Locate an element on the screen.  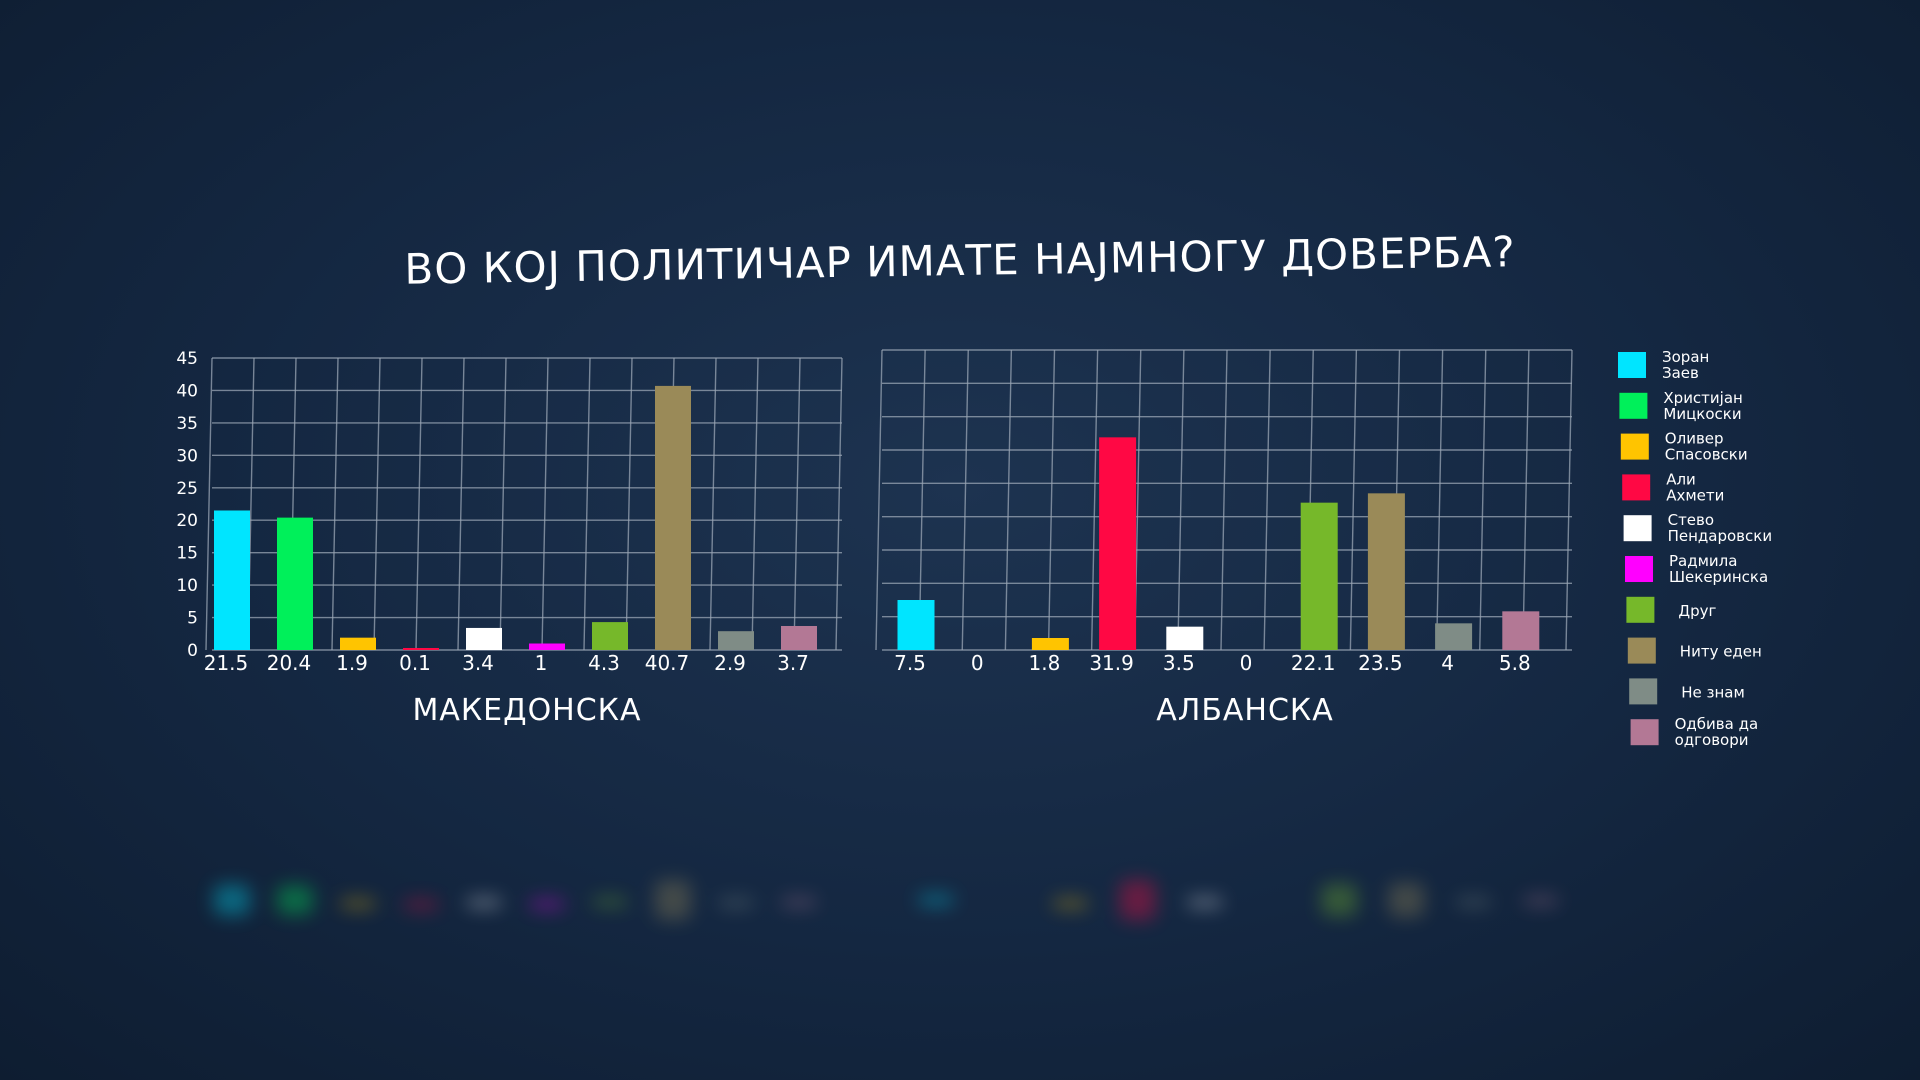
data-label-1: 7.5 is located at coordinates (910, 663).